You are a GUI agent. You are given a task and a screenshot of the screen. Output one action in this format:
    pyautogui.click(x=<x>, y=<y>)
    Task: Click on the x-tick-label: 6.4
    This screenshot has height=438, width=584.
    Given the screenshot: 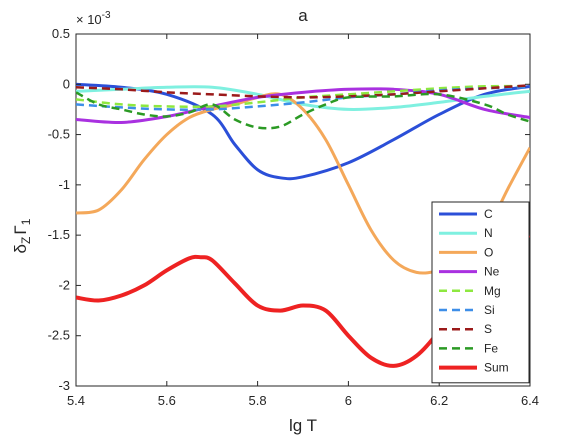 What is the action you would take?
    pyautogui.click(x=530, y=400)
    